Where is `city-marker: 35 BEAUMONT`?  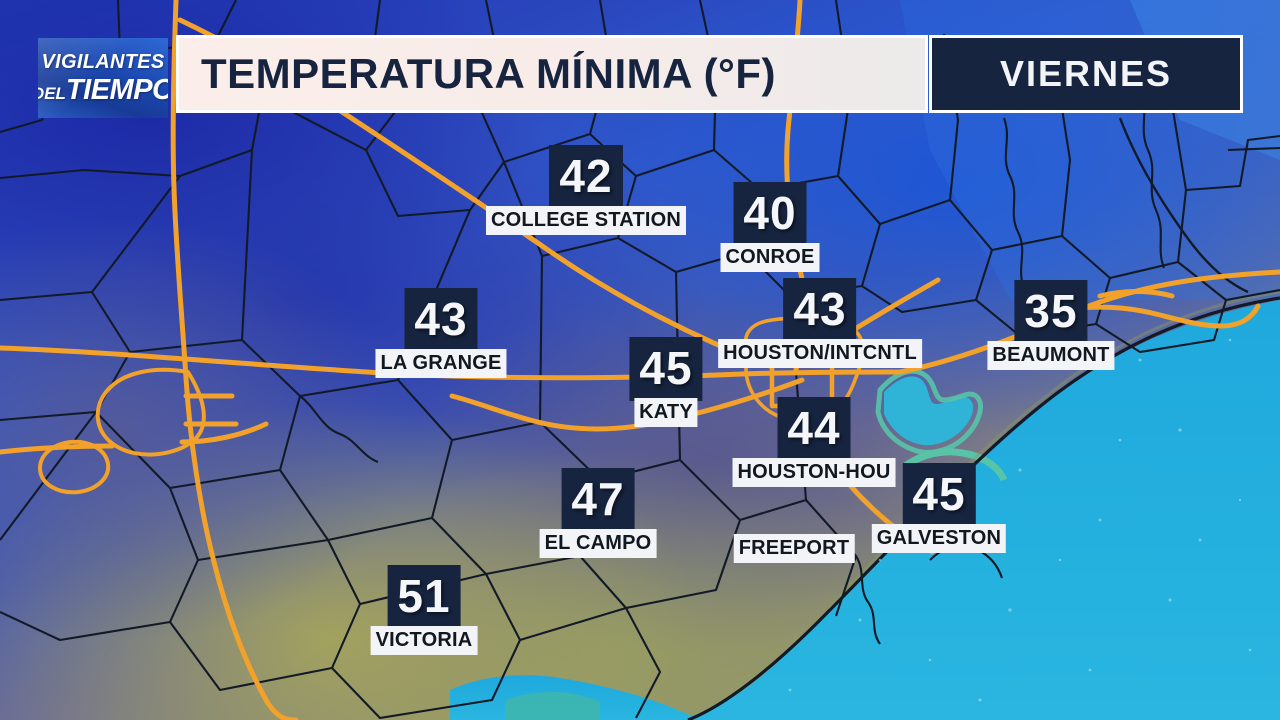
city-marker: 35 BEAUMONT is located at coordinates (1051, 325).